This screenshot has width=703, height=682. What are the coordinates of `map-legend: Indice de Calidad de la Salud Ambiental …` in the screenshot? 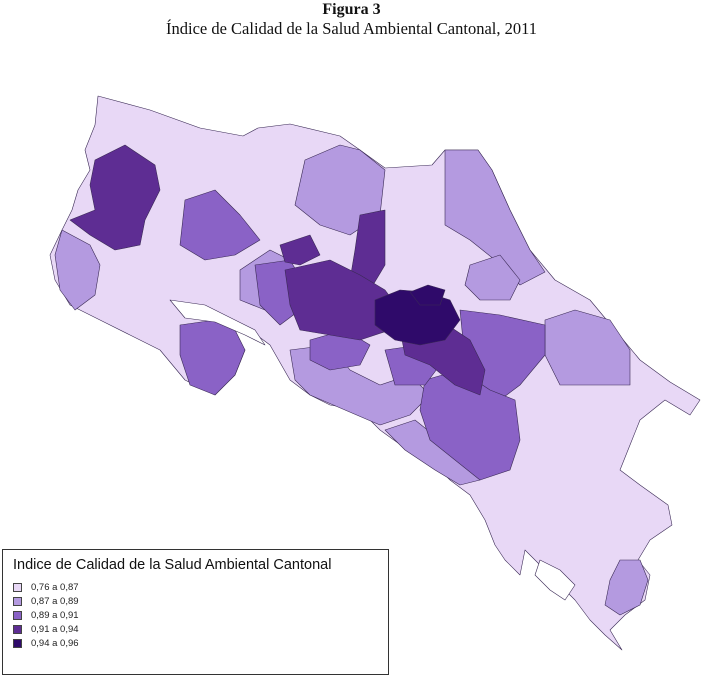 It's located at (195, 612).